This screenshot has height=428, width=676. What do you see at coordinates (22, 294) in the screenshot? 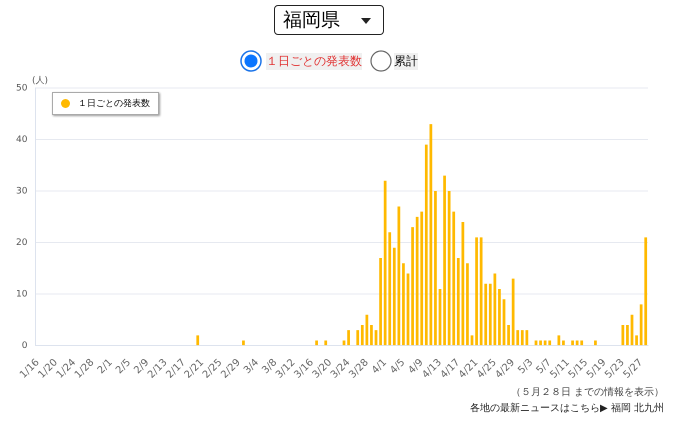
I see `y-tick-label: 10` at bounding box center [22, 294].